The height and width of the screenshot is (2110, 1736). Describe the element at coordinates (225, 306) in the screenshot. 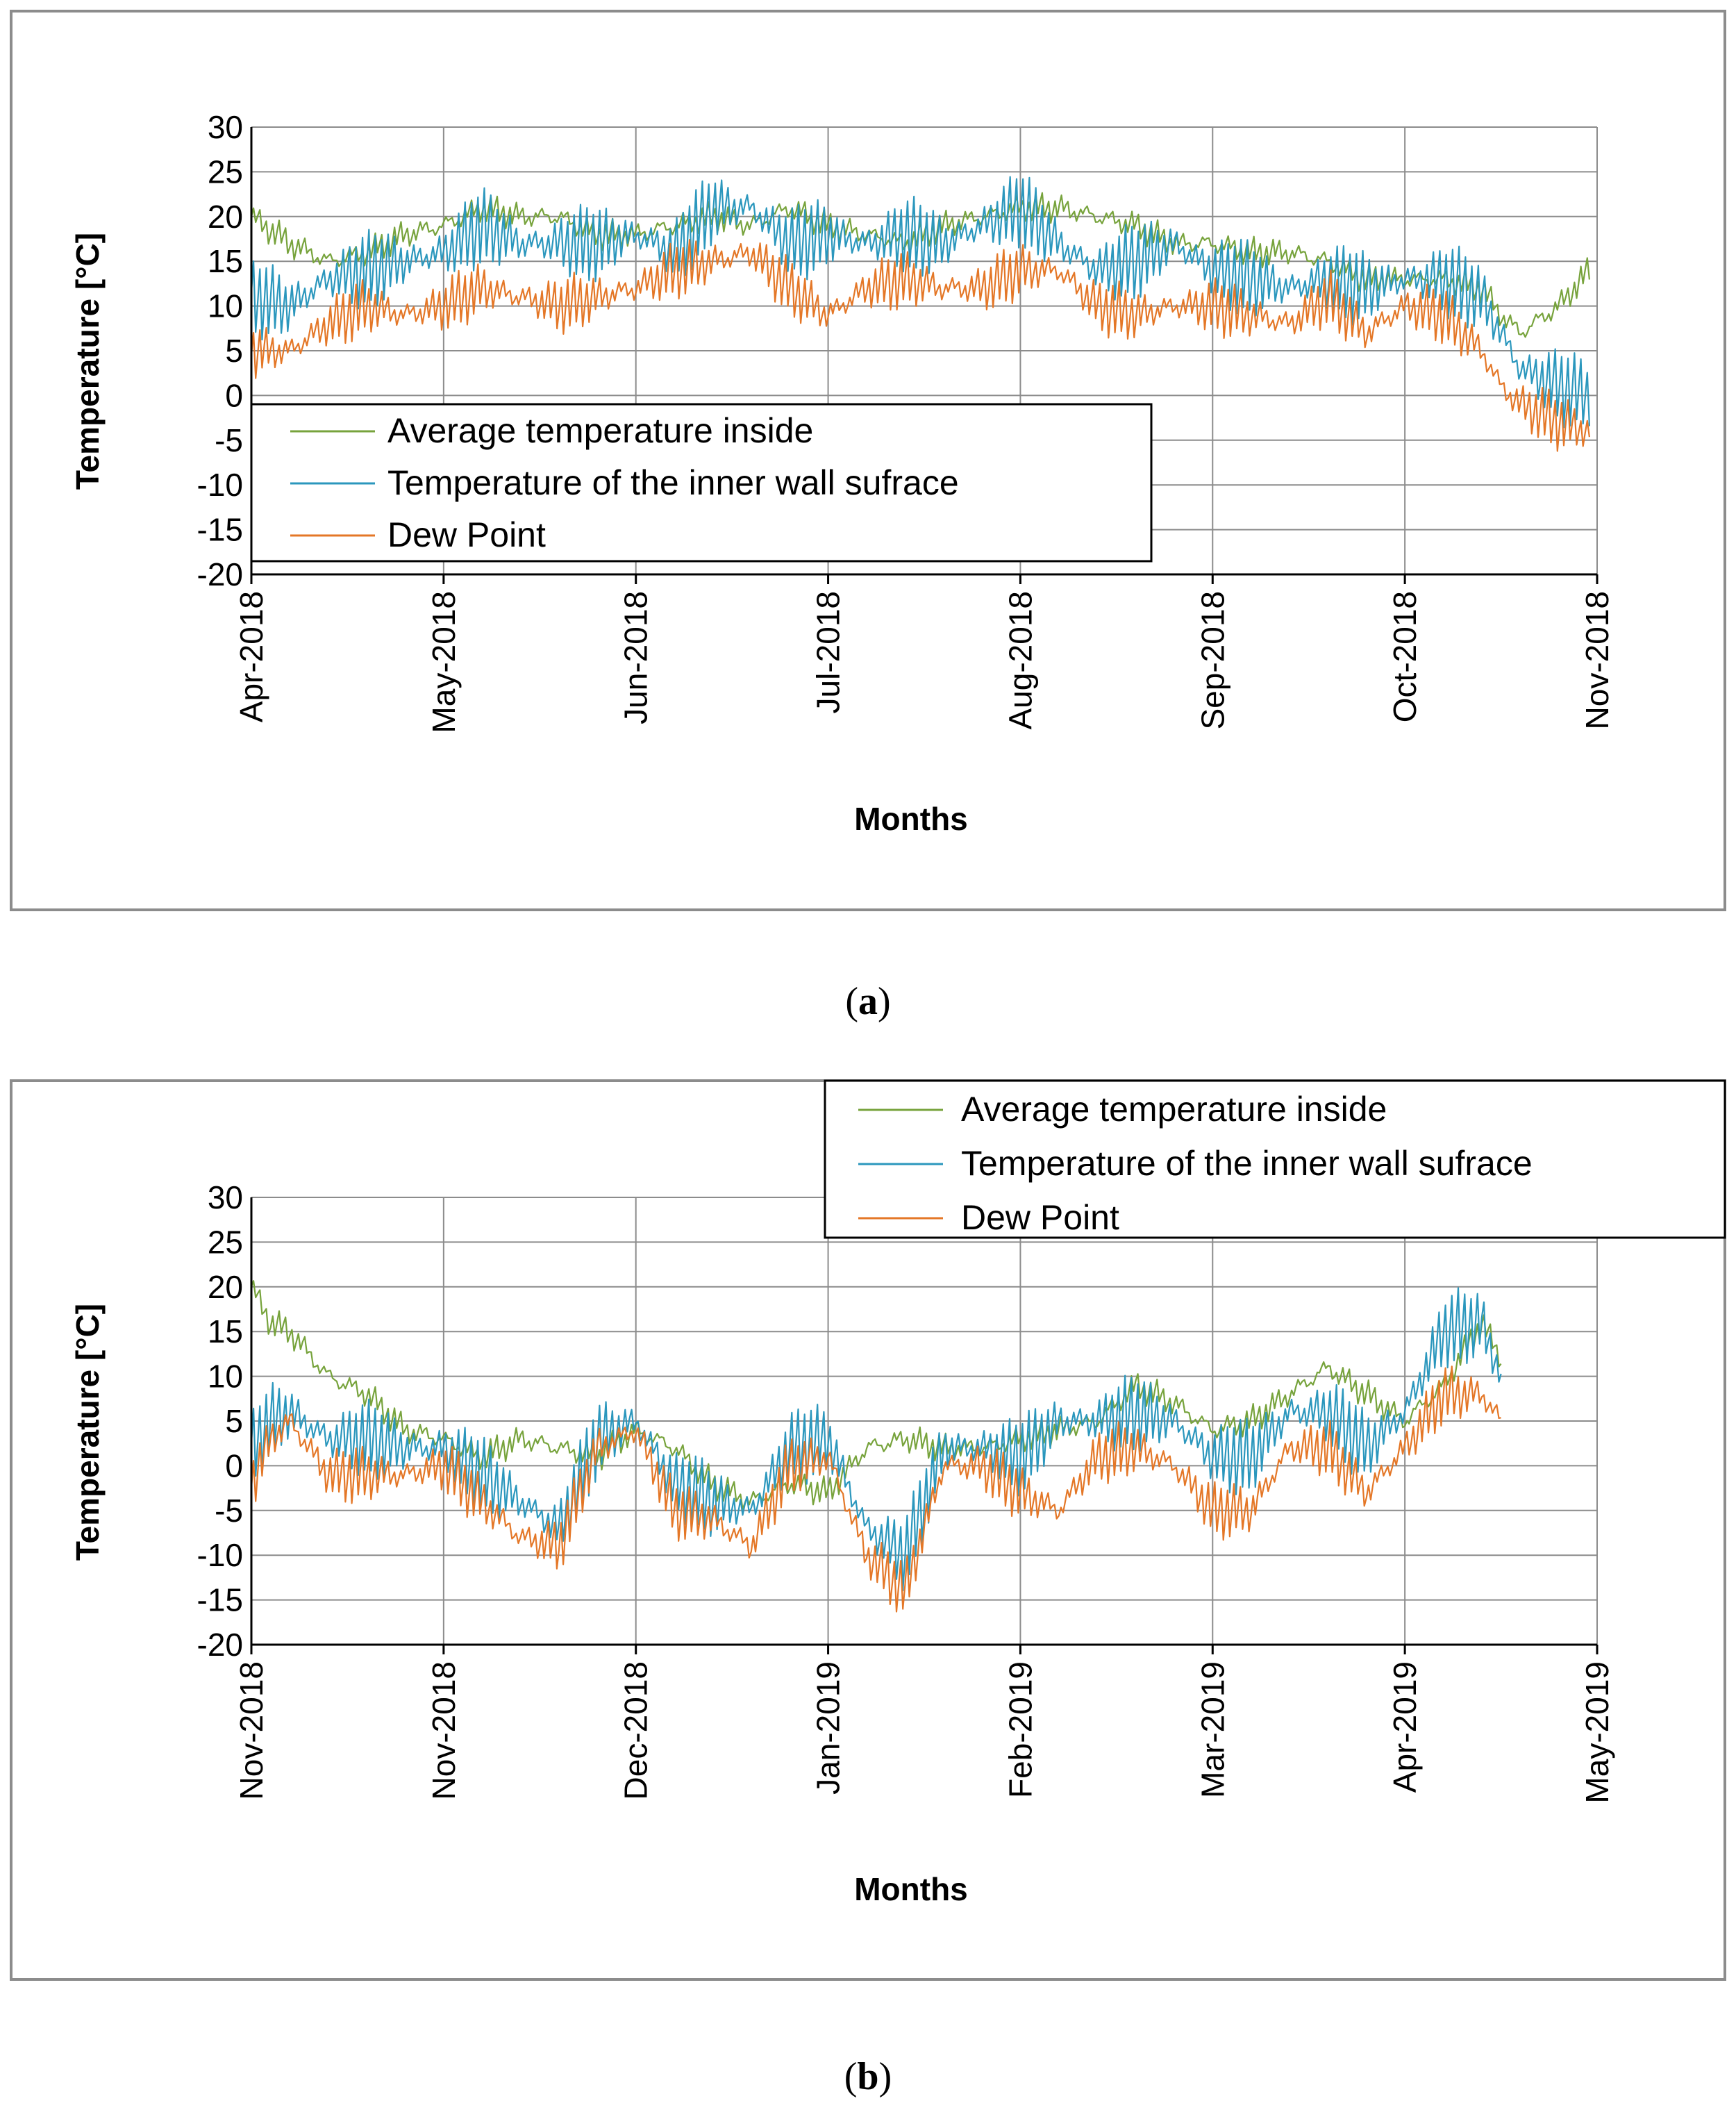

I see `y-tick-label: 10` at that location.